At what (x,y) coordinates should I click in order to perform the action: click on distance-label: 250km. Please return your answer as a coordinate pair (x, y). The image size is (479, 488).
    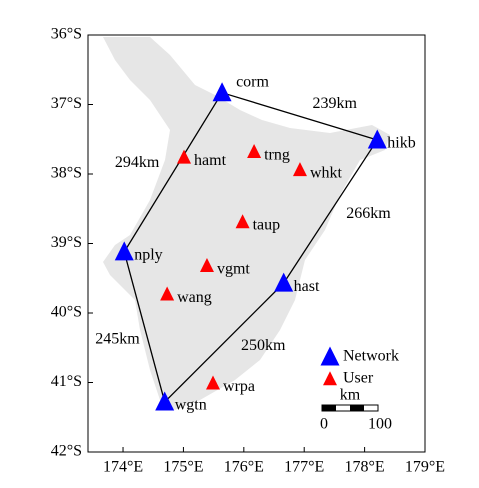
    Looking at the image, I should click on (263, 345).